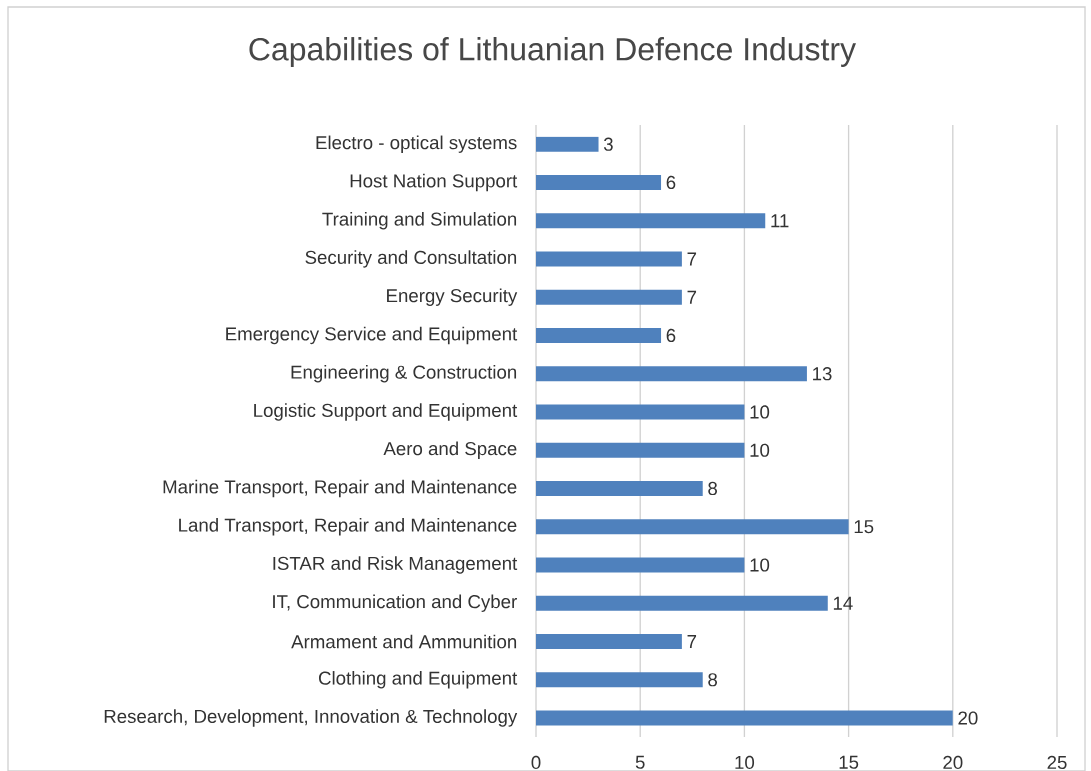 The image size is (1091, 771). Describe the element at coordinates (608, 144) in the screenshot. I see `data-label: 3` at that location.